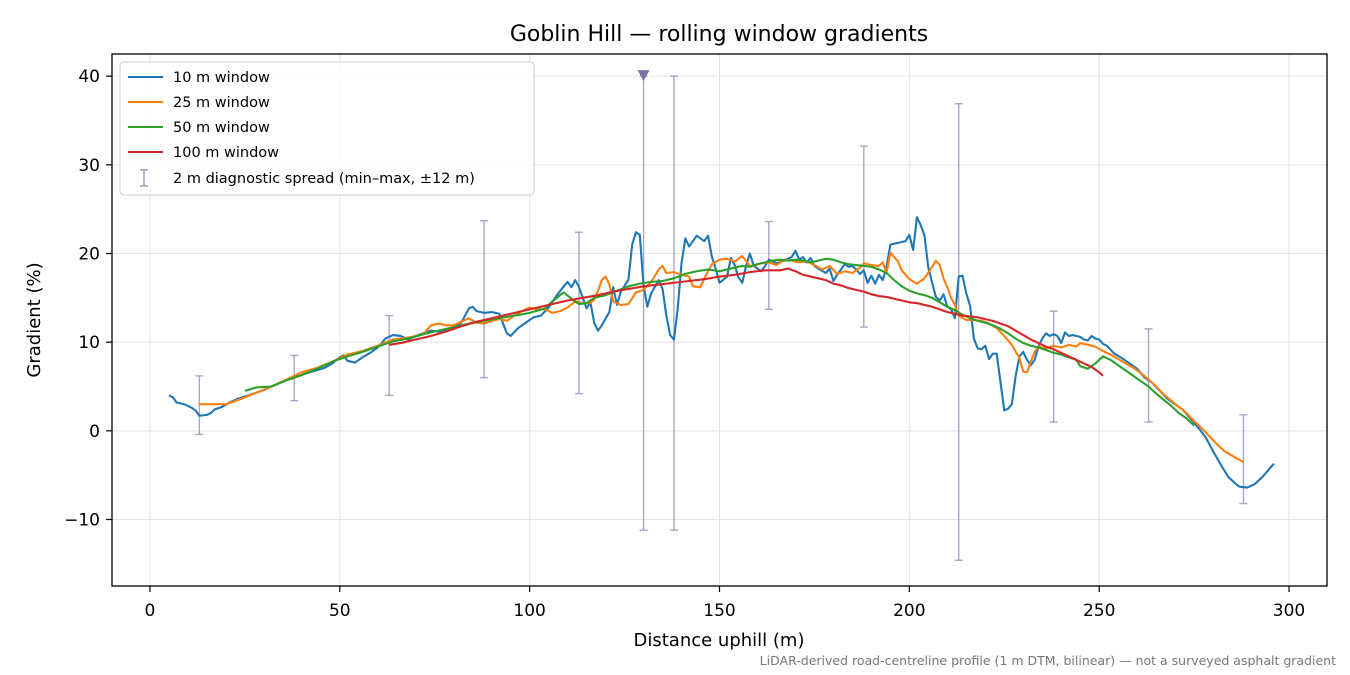  Describe the element at coordinates (221, 78) in the screenshot. I see `legend-label-10m: 10 m window` at that location.